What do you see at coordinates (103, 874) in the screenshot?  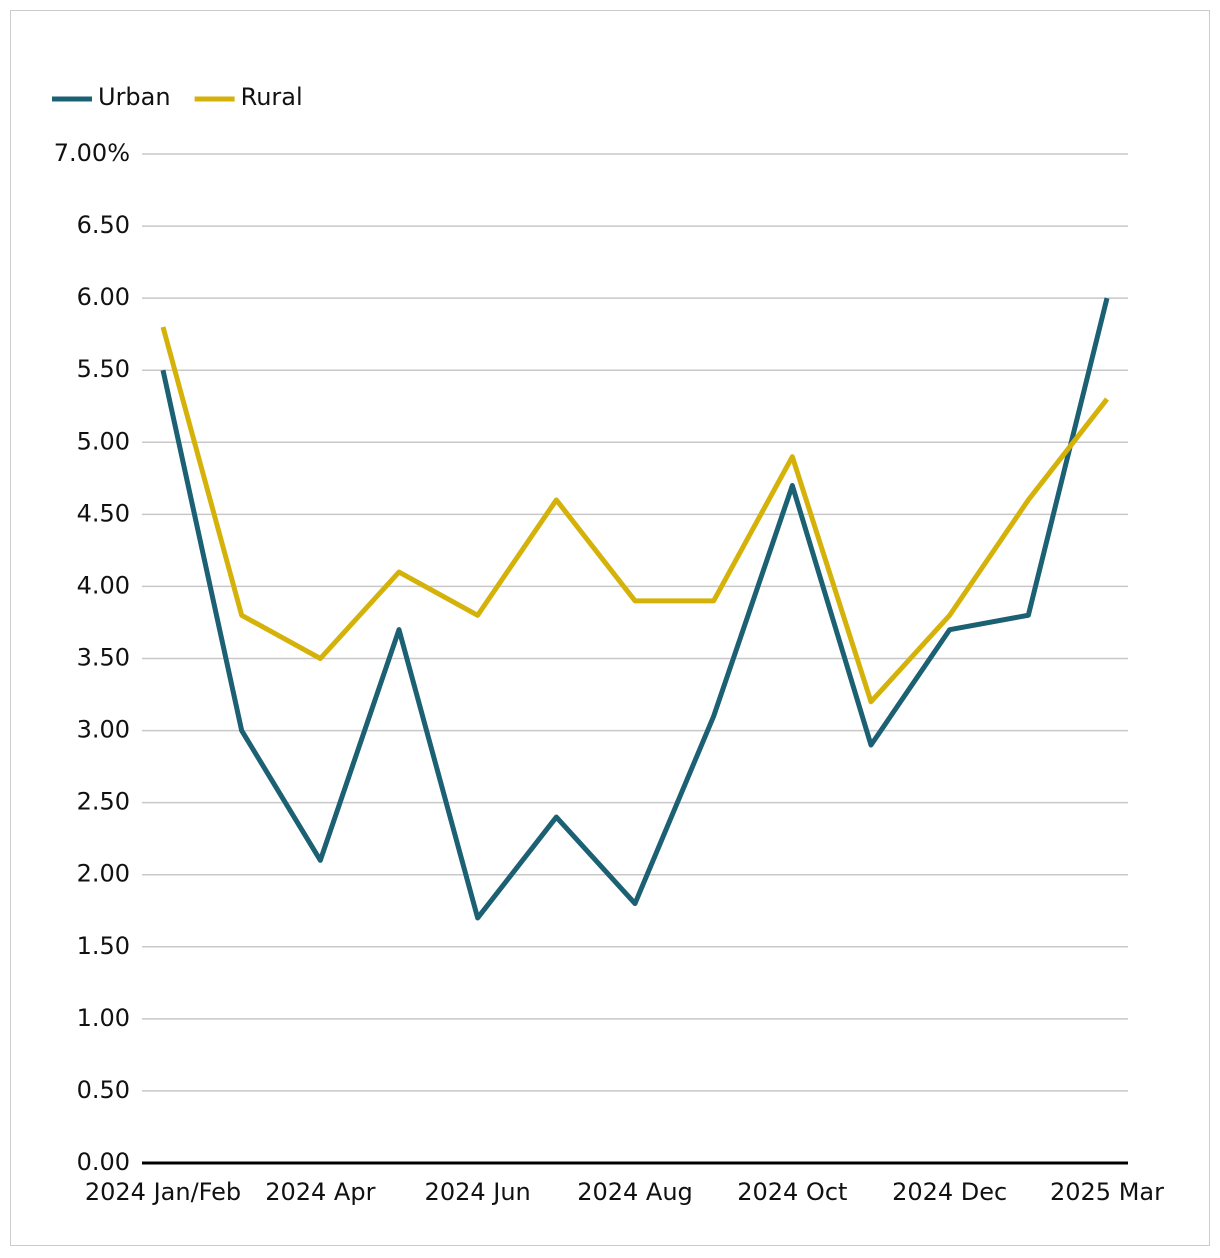 I see `y-tick-label: 2.00` at bounding box center [103, 874].